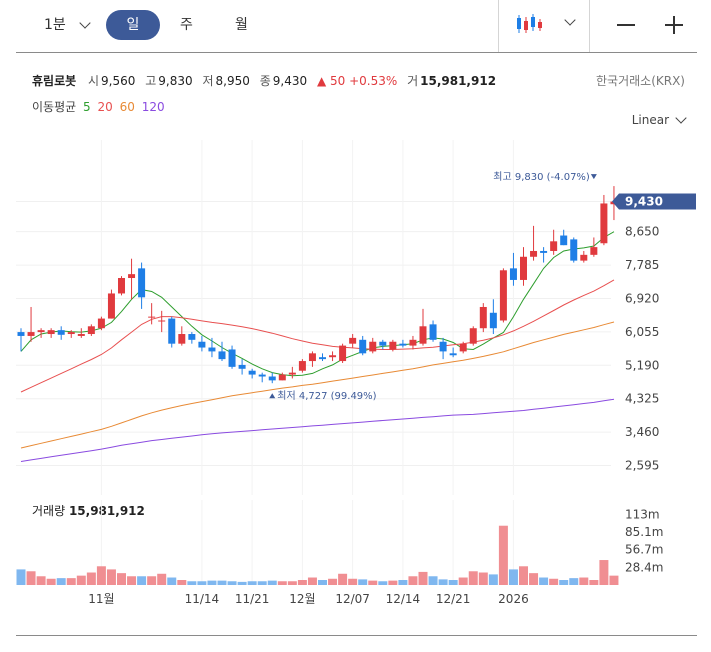  Describe the element at coordinates (644, 567) in the screenshot. I see `volume-tick-label: 28.4m` at that location.